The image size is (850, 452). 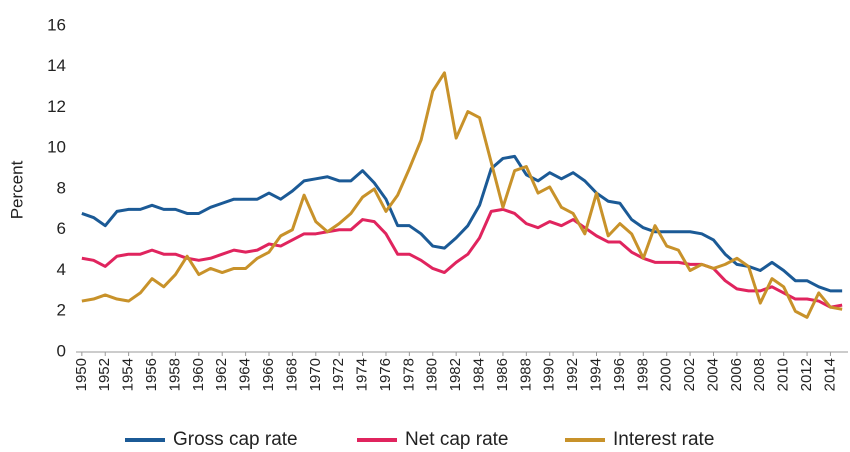 What do you see at coordinates (642, 374) in the screenshot?
I see `x-tick-label: 1998` at bounding box center [642, 374].